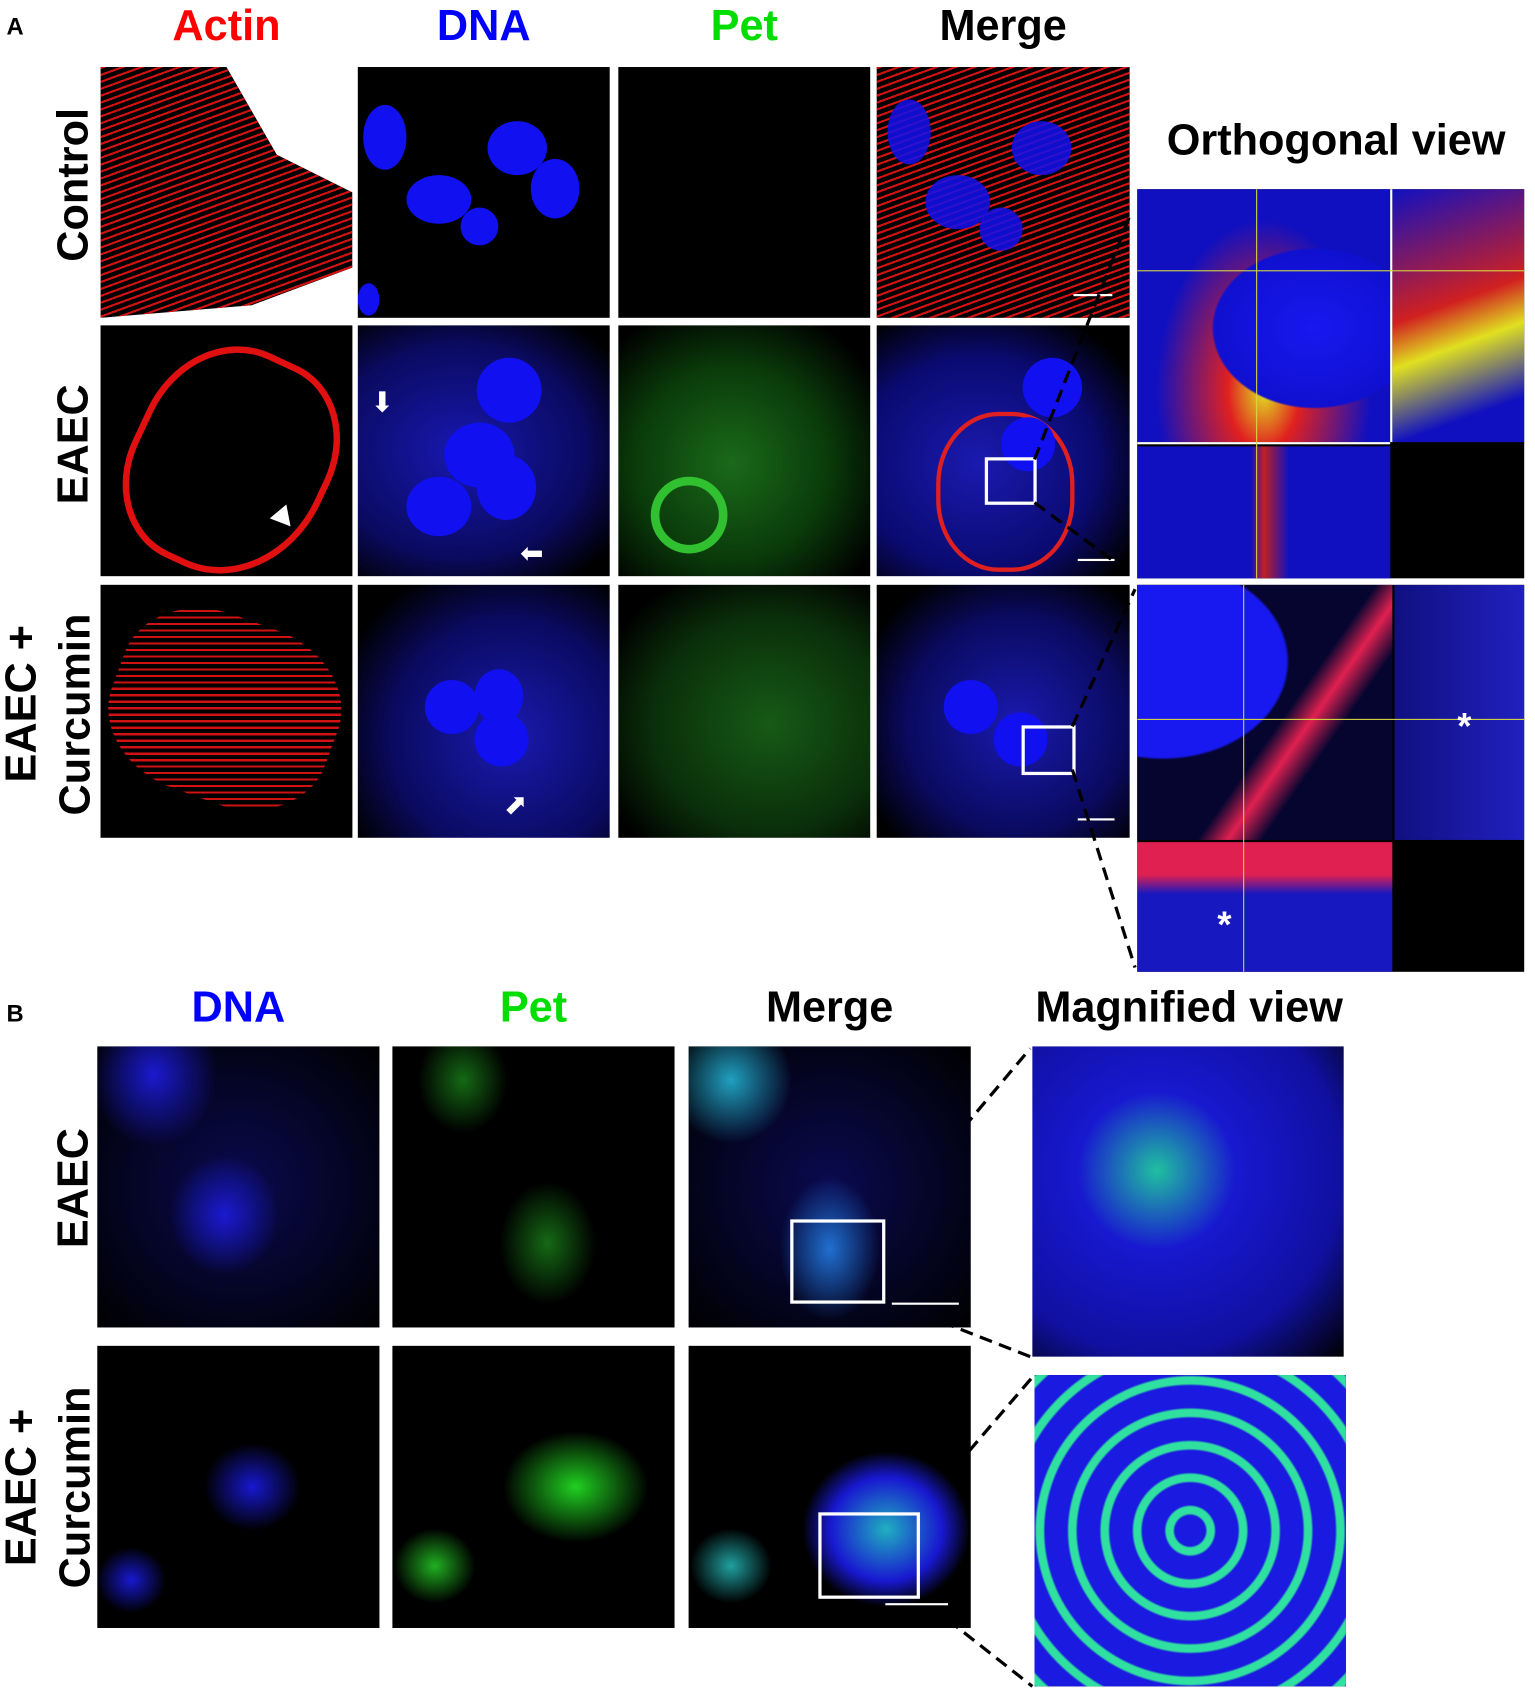  I want to click on orthogonal-view-curcumin: * *, so click(1331, 778).